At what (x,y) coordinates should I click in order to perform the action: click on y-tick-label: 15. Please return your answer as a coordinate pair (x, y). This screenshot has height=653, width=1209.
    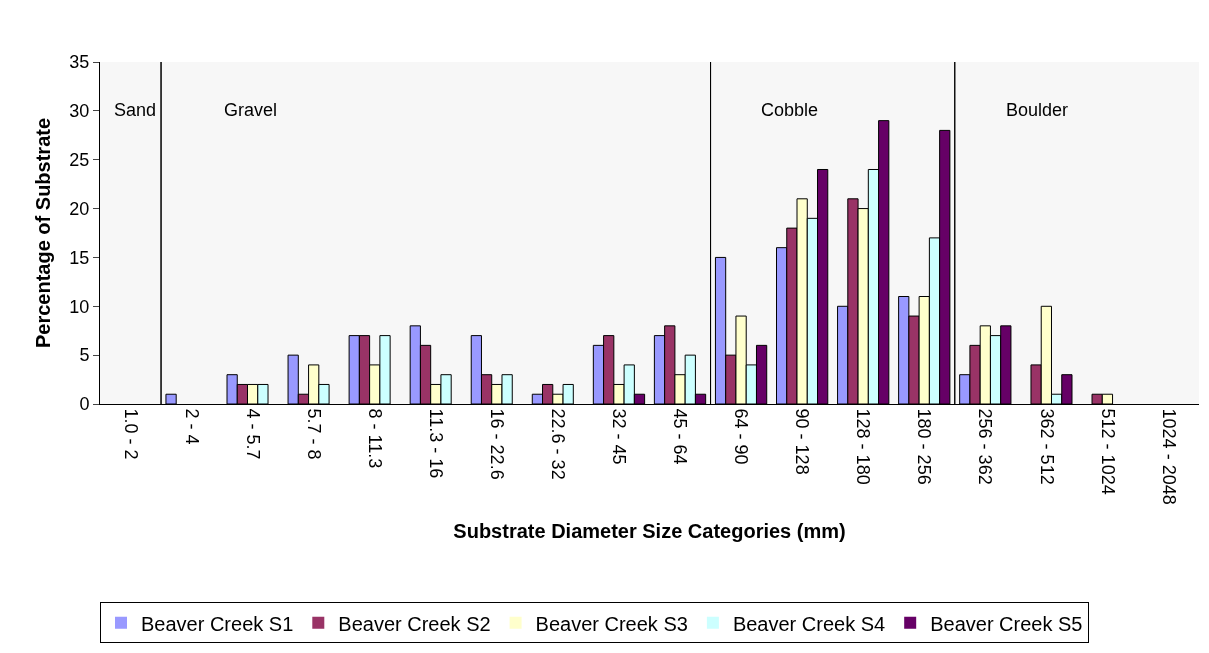
    Looking at the image, I should click on (79, 257).